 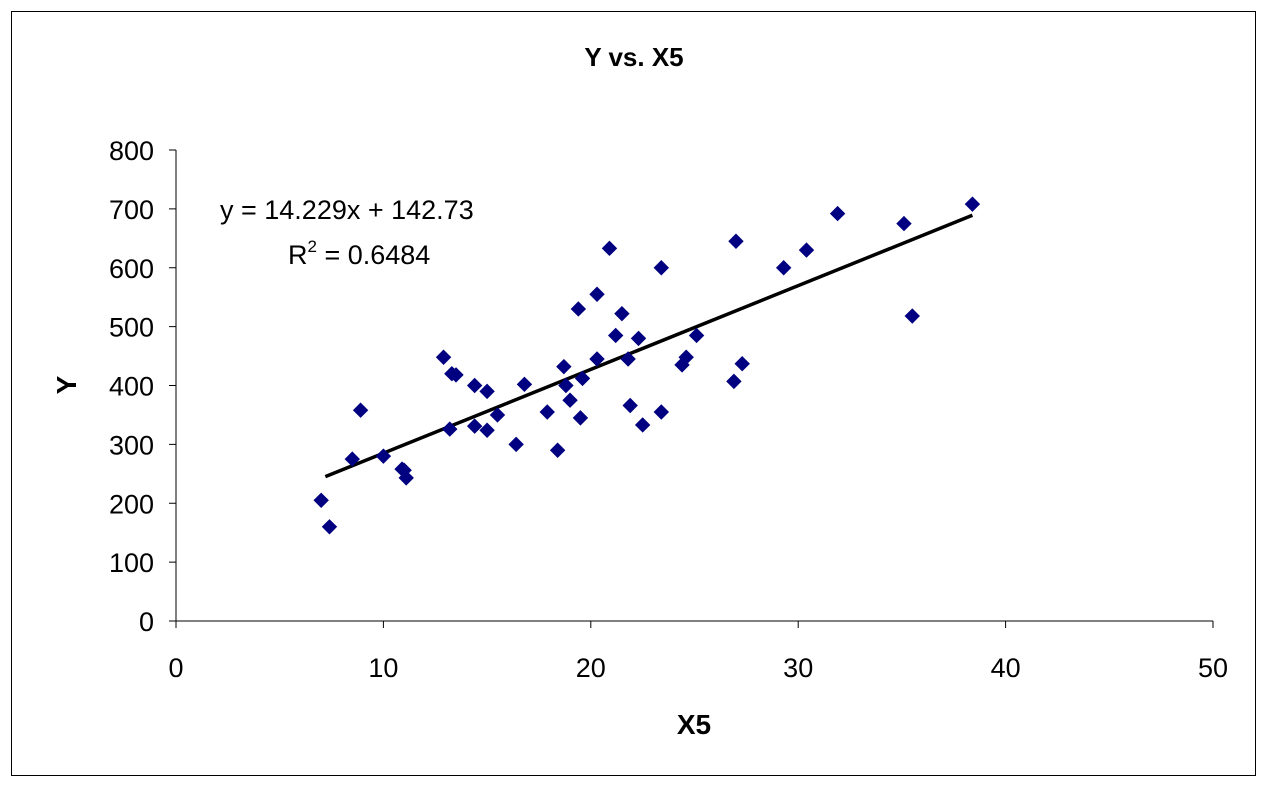 I want to click on x-tick-label: 30, so click(x=798, y=668).